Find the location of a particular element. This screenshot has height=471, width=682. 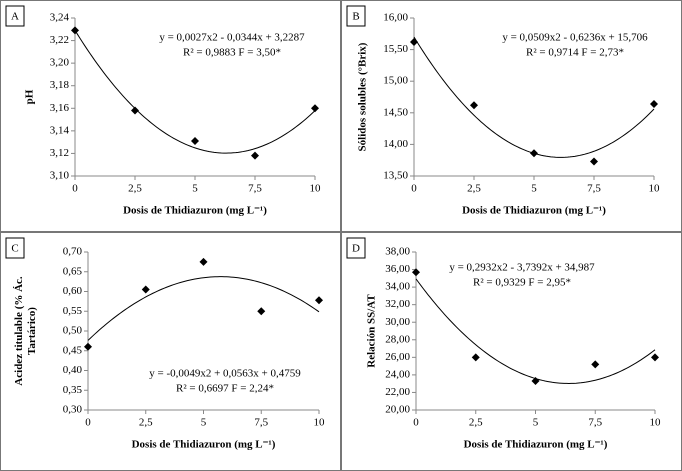

panel-letter: B is located at coordinates (355, 17).